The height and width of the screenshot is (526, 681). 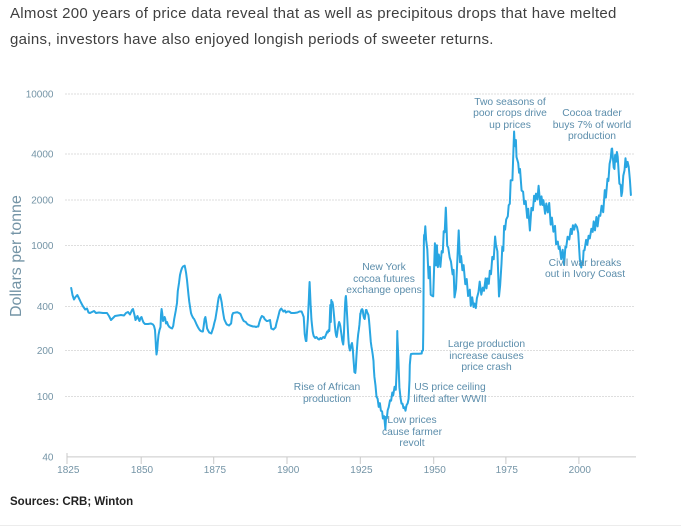 What do you see at coordinates (288, 470) in the screenshot?
I see `svg-text: 1900` at bounding box center [288, 470].